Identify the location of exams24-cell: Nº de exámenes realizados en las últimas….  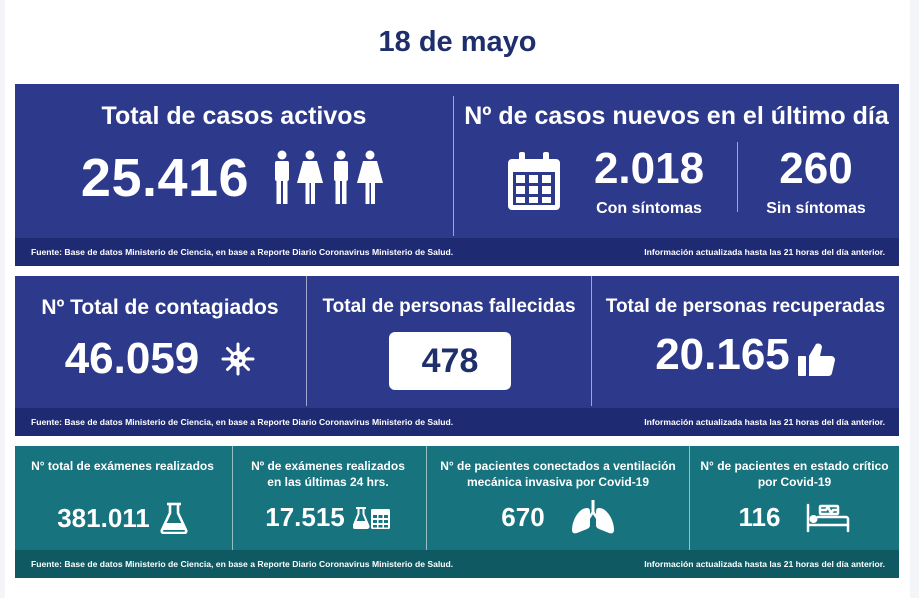
(328, 498).